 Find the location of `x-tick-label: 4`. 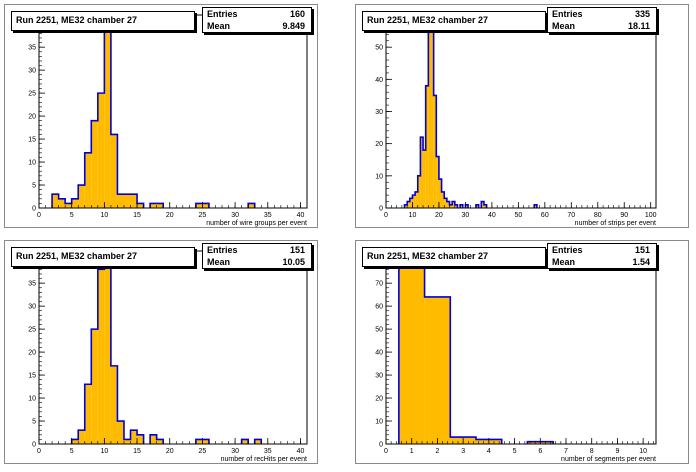

x-tick-label: 4 is located at coordinates (489, 451).